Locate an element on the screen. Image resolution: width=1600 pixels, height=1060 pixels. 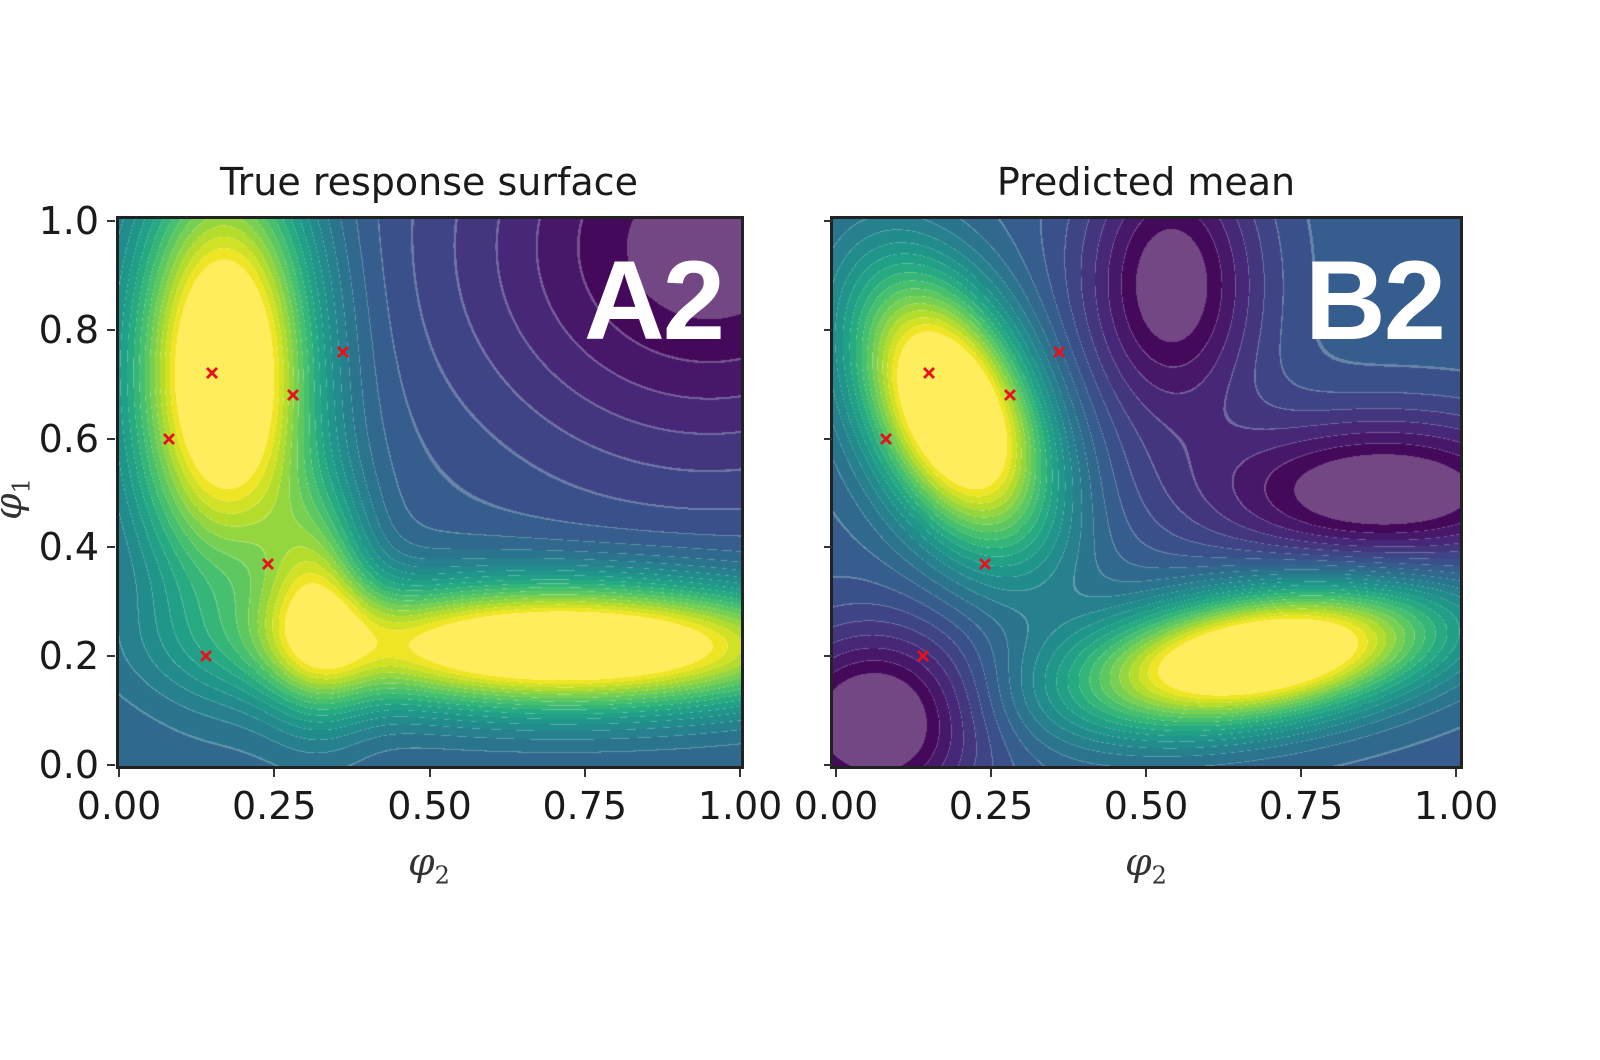
plot-a-ylabel: φ1 is located at coordinates (18, 499).